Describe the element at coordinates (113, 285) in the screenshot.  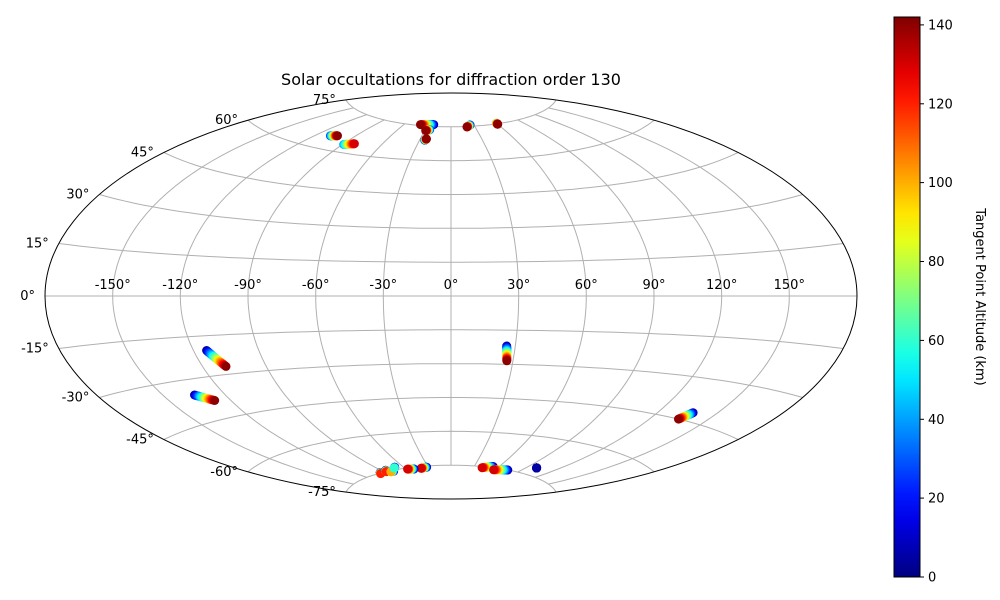
I see `lon-tick-label: -150°` at that location.